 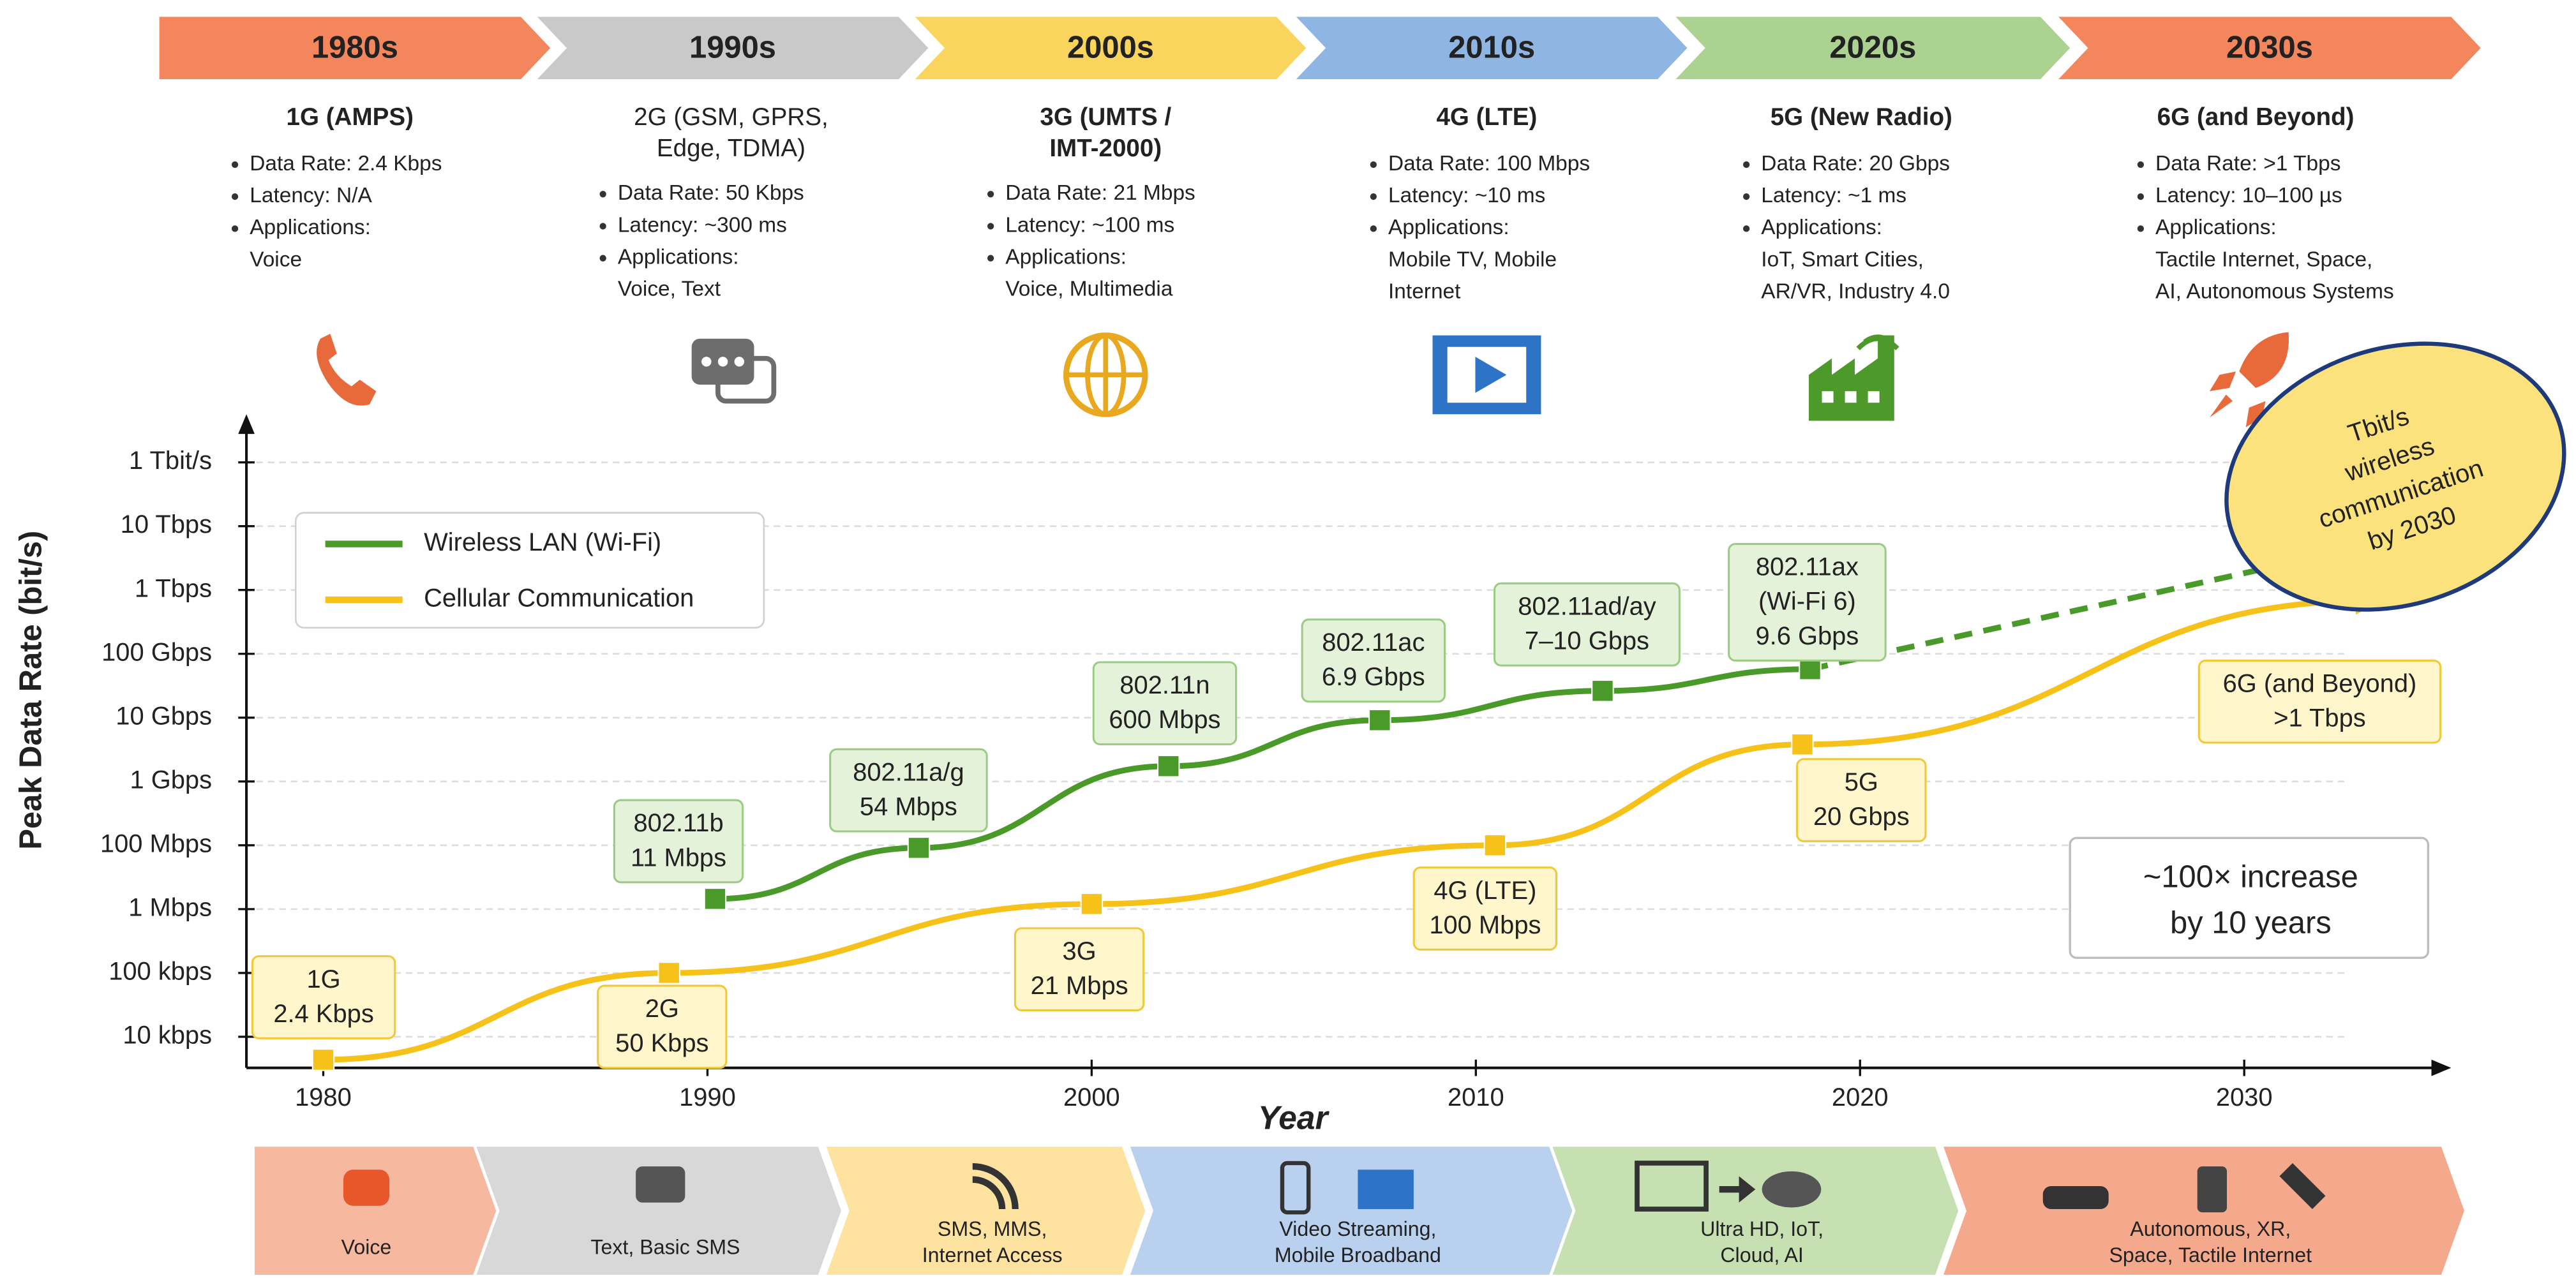 I want to click on point-label: 802.11b, so click(x=678, y=823).